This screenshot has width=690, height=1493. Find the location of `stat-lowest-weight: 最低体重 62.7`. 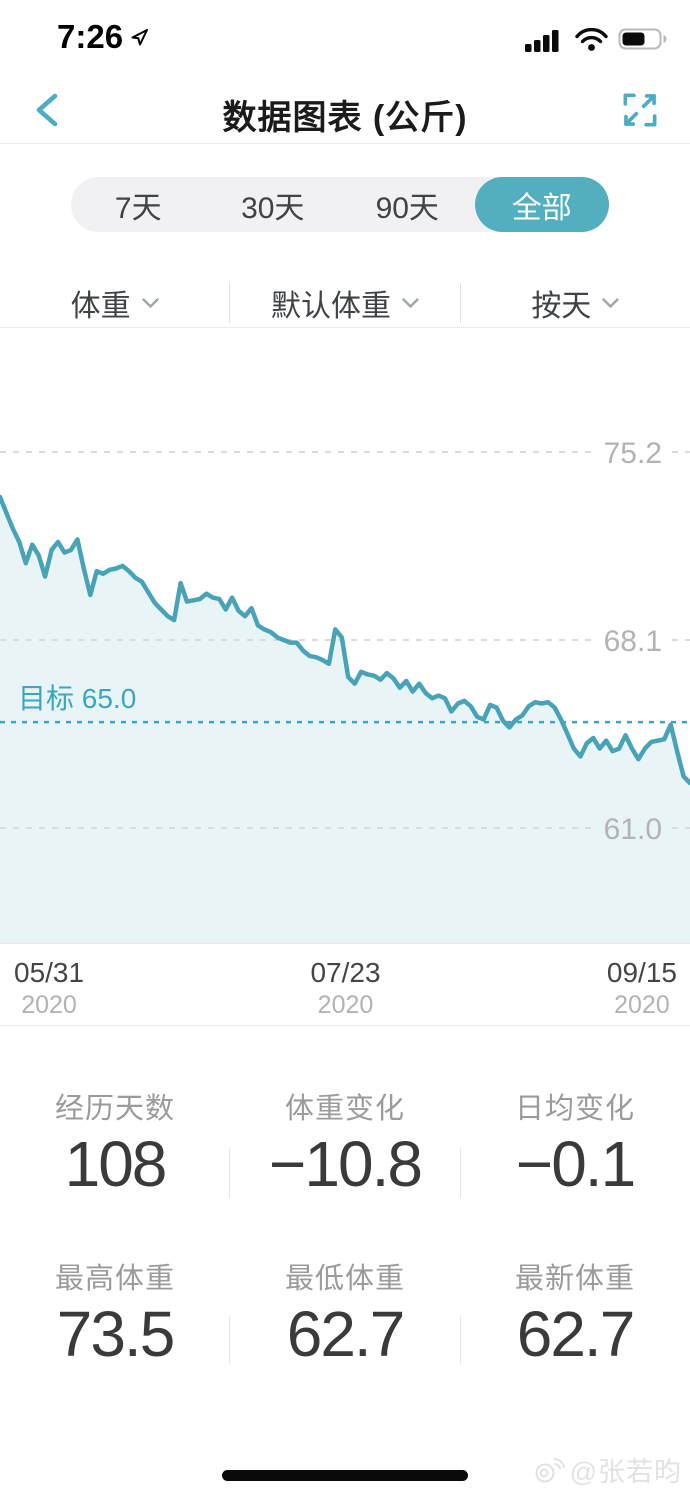

stat-lowest-weight: 最低体重 62.7 is located at coordinates (345, 1316).